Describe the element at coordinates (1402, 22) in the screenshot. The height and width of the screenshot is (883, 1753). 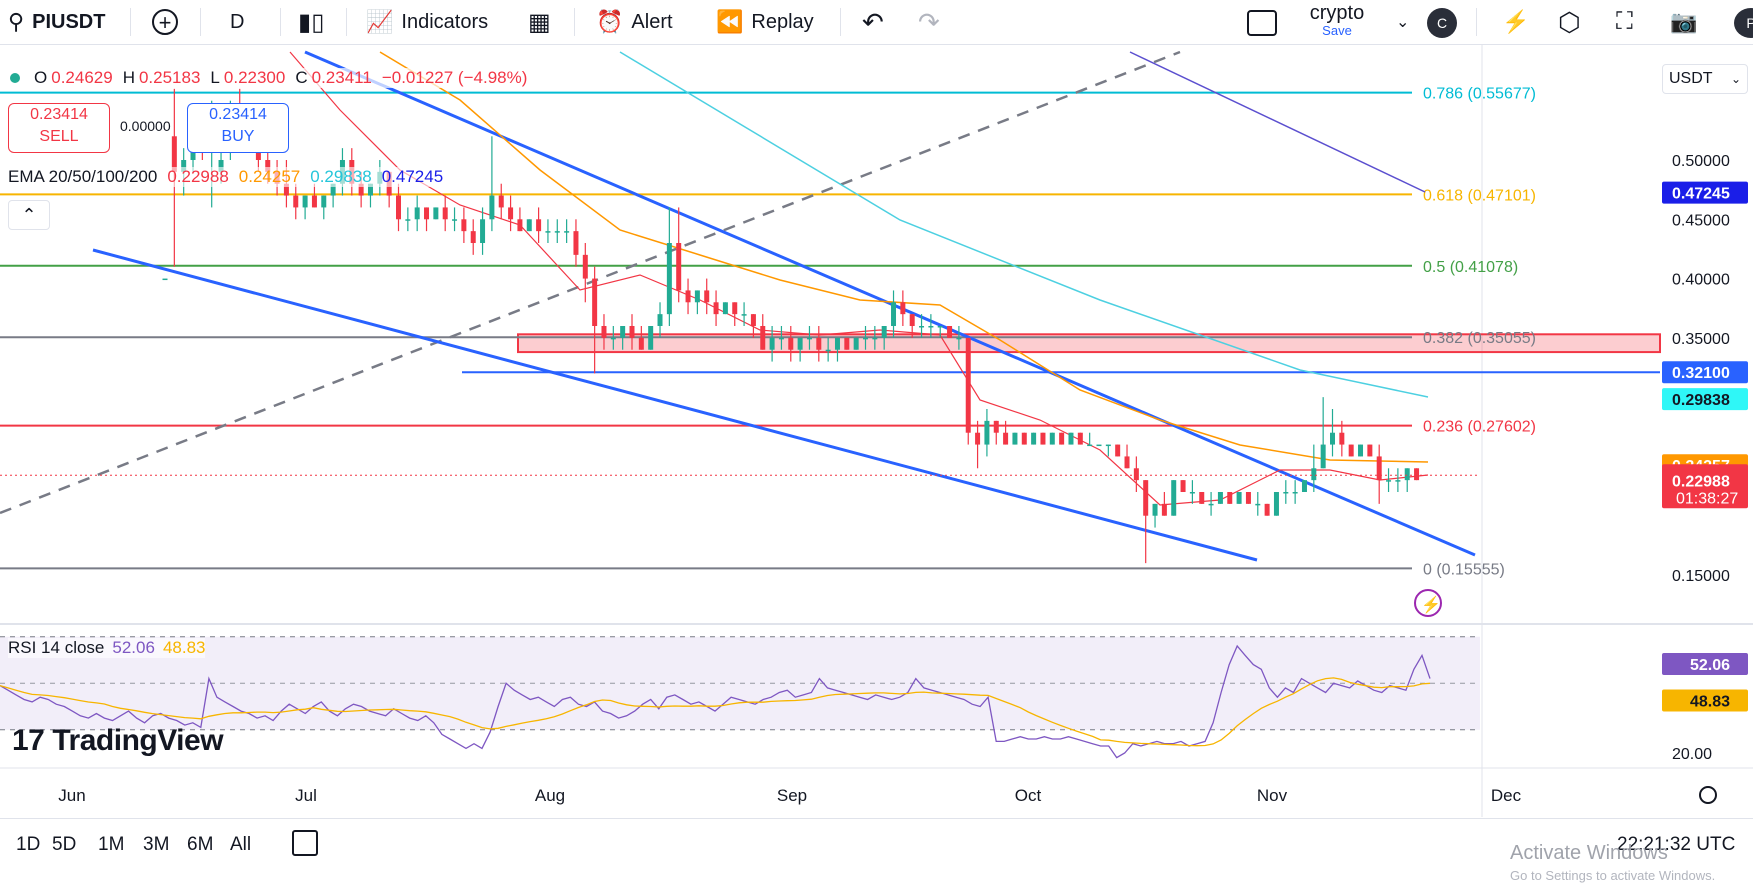
I see `layout-dropdown: ⌄` at that location.